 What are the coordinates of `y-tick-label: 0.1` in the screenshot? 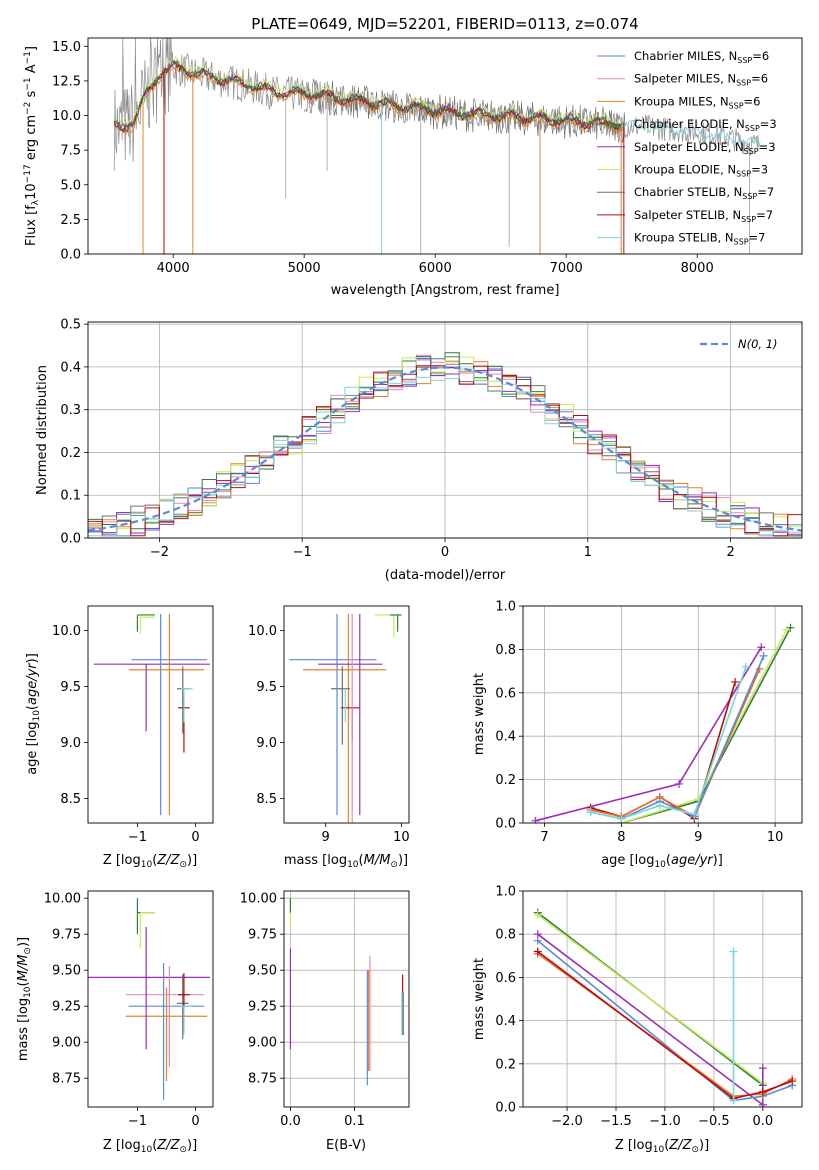 It's located at (70, 496).